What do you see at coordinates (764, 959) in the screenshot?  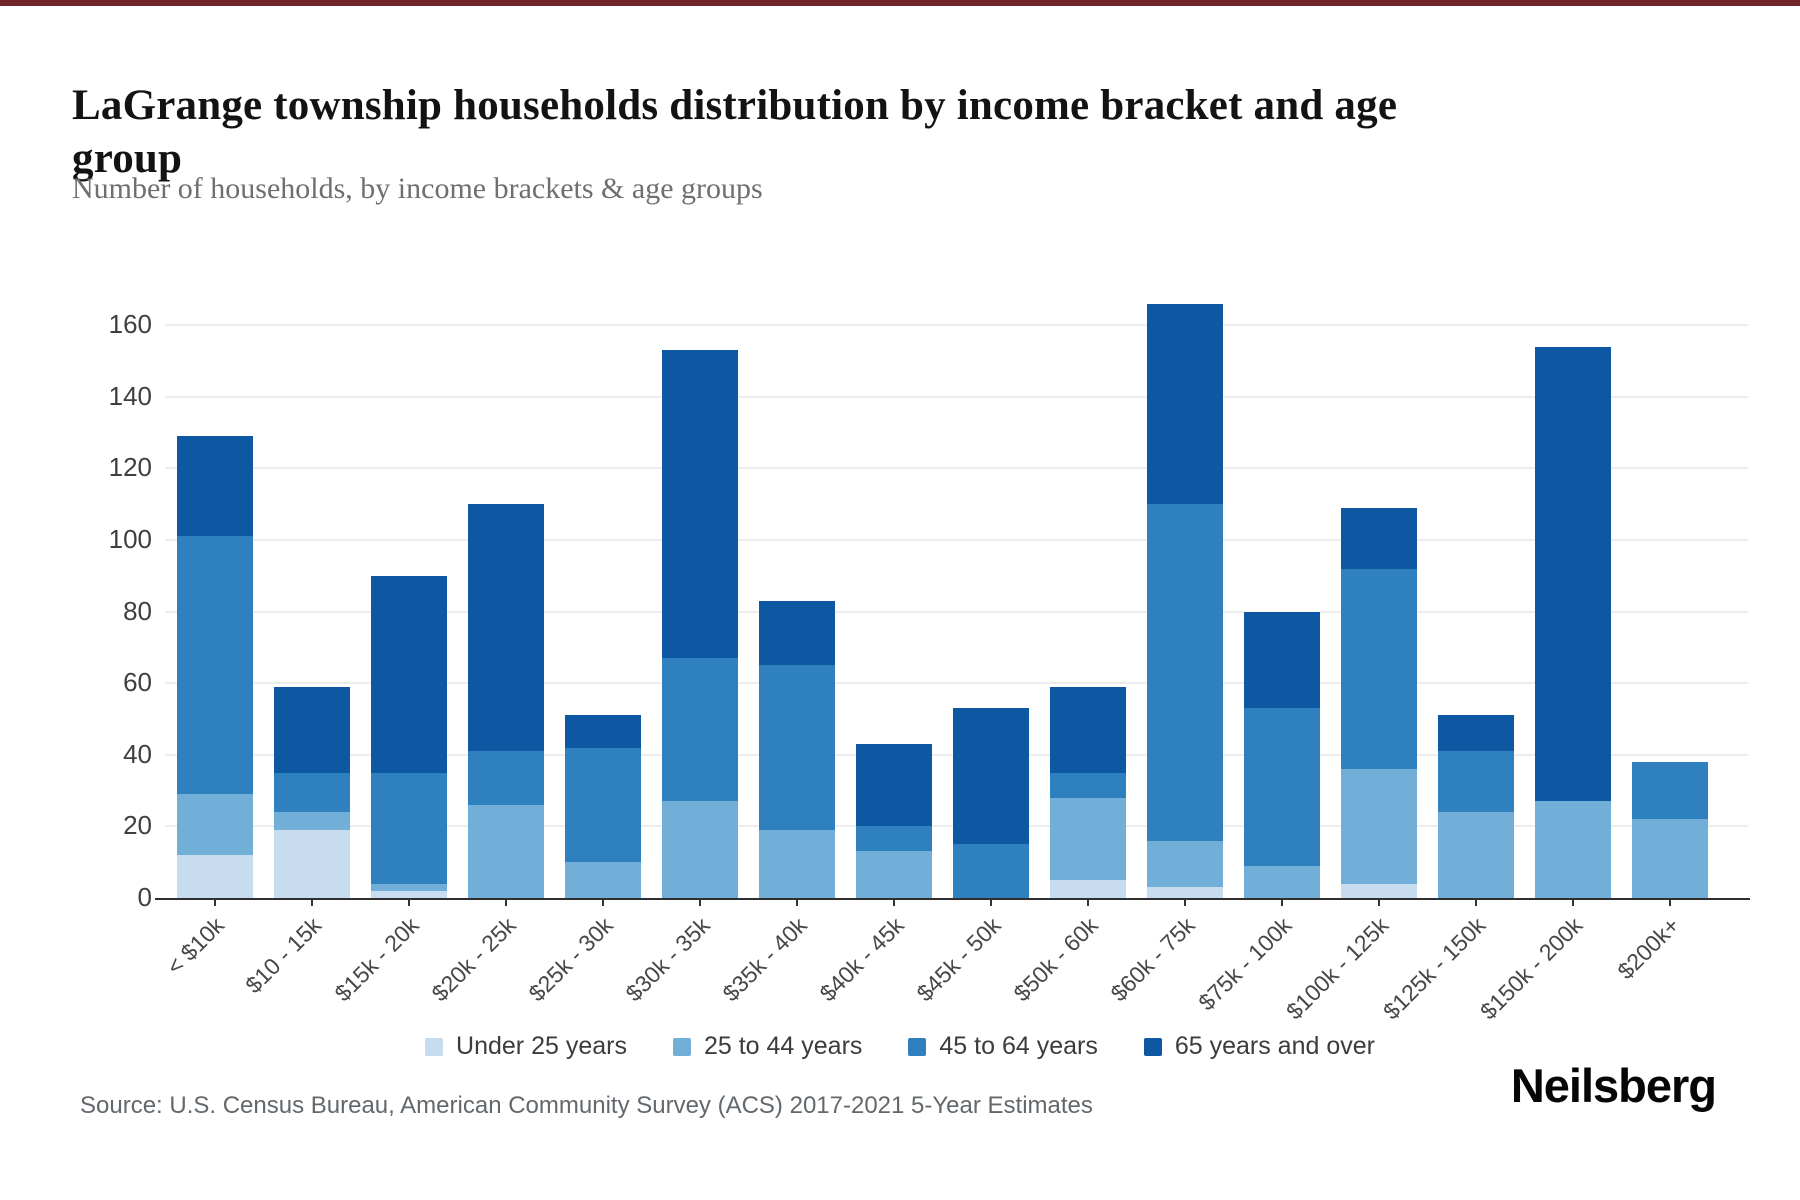 I see `x-axis-label-text: $35k - 40k` at bounding box center [764, 959].